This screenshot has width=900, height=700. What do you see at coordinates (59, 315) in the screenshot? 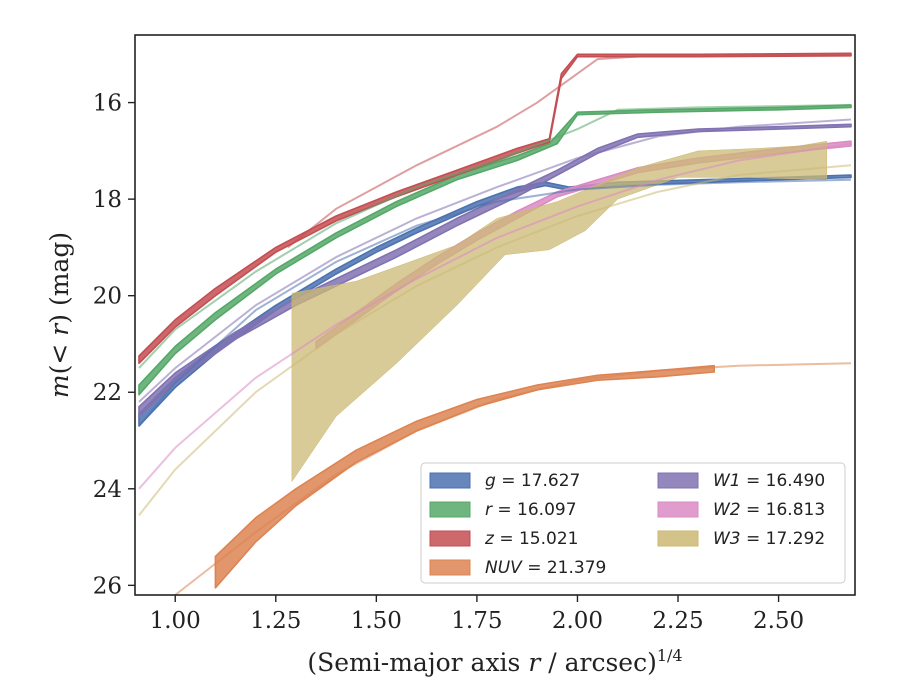
I see `y-axis-title: m(< r) (mag)` at bounding box center [59, 315].